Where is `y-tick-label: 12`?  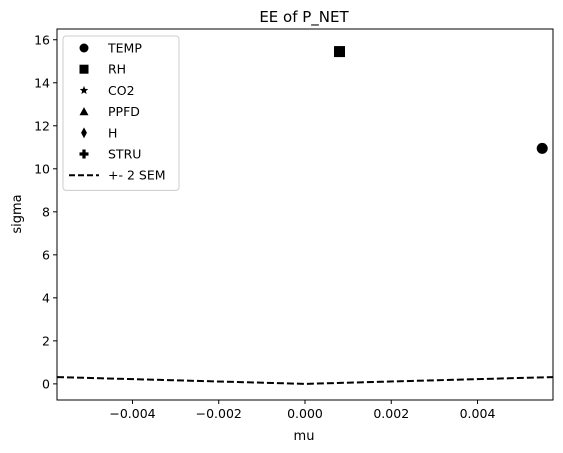
y-tick-label: 12 is located at coordinates (42, 125).